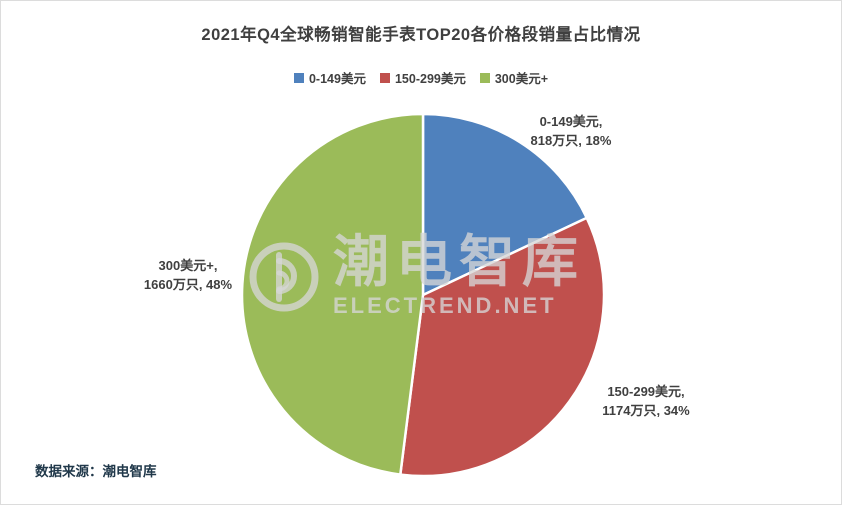 The height and width of the screenshot is (505, 842). I want to click on chart-title: 2021年Q4全球畅销智能手表TOP20各价格段销量占比情况, so click(421, 35).